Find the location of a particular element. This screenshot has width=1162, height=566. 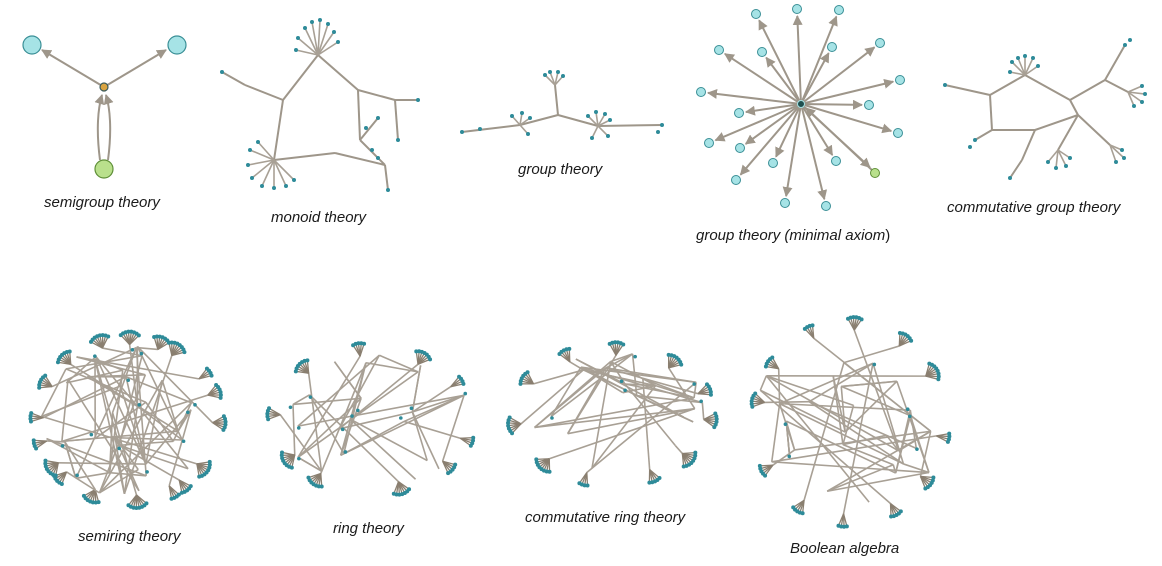

caption-monoid: monoid theory is located at coordinates (319, 217).